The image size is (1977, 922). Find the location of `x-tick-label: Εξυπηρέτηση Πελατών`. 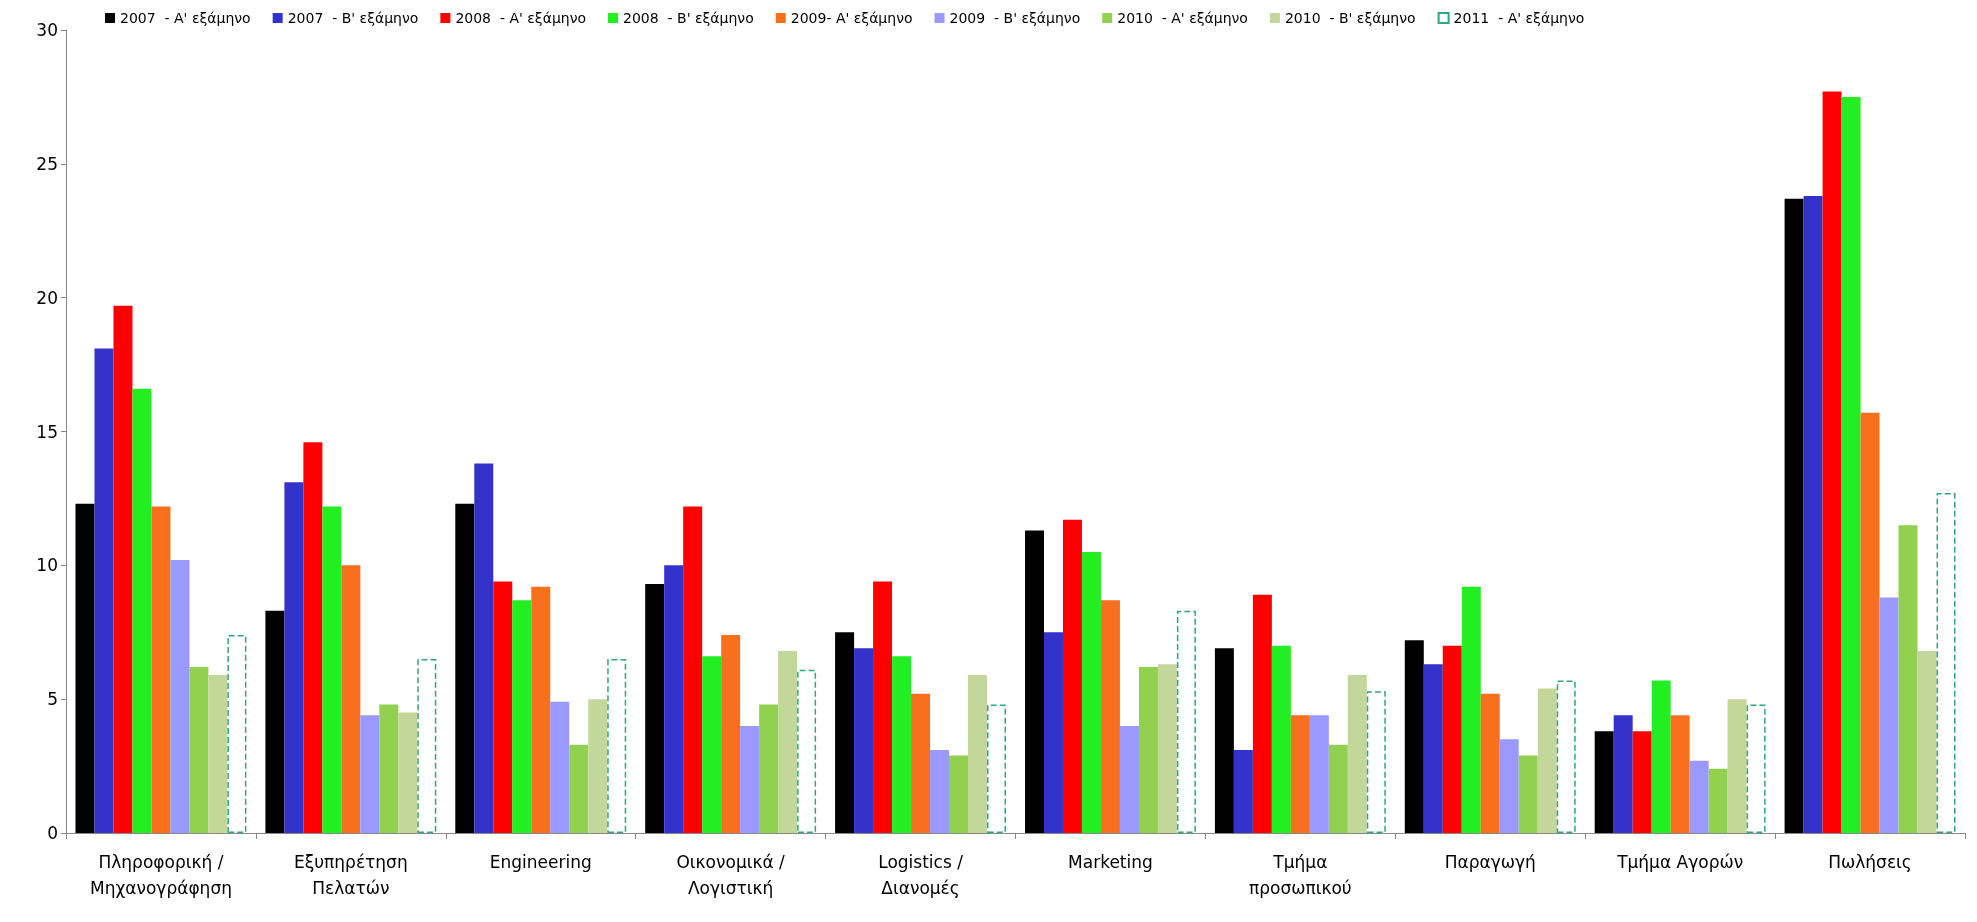

x-tick-label: Εξυπηρέτηση Πελατών is located at coordinates (351, 875).